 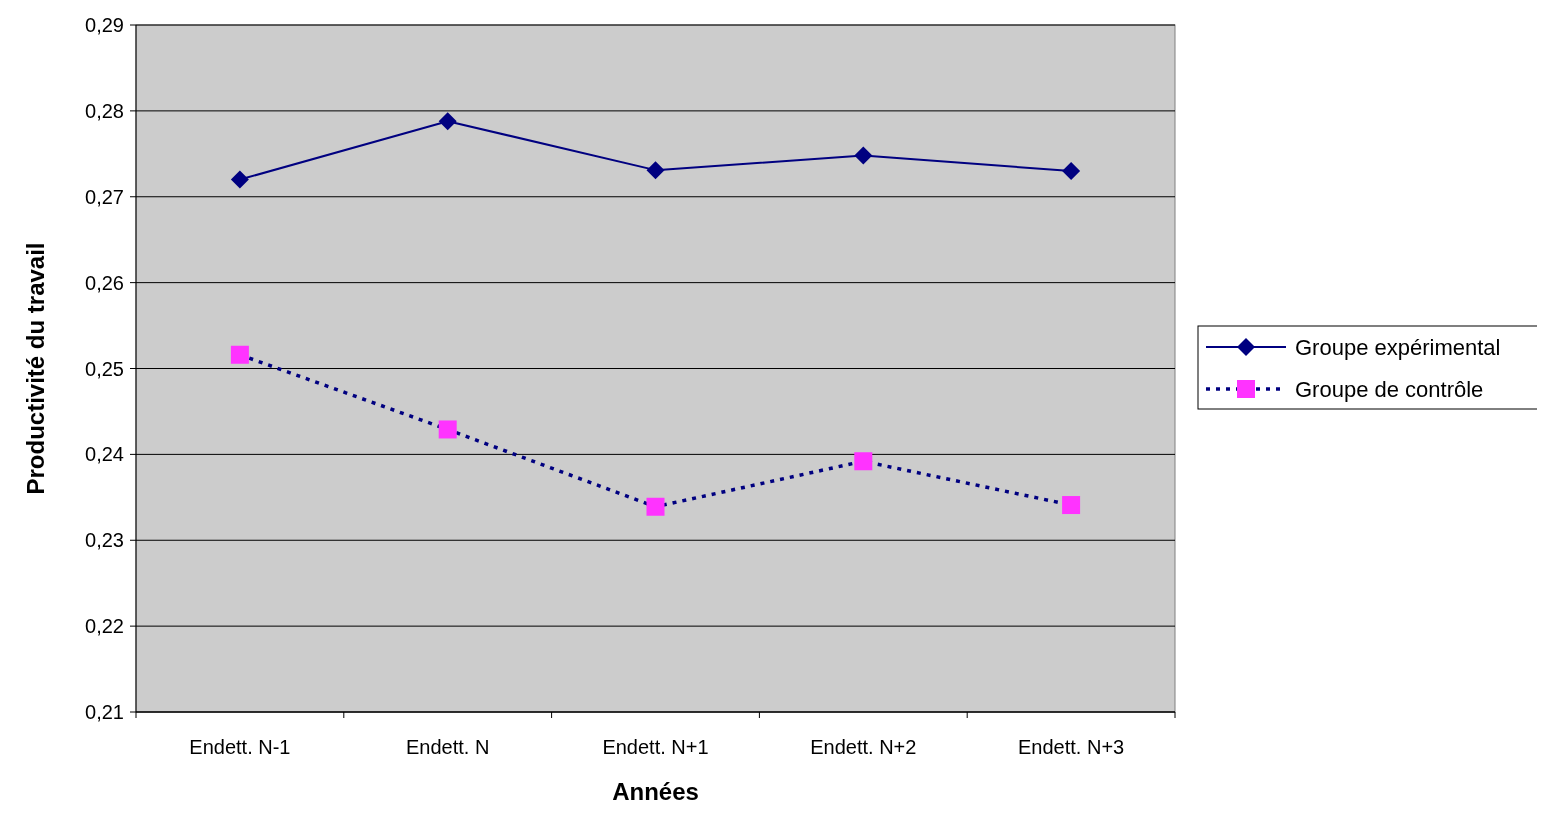 I want to click on legend-label: Groupe de contrôle, so click(x=1389, y=389).